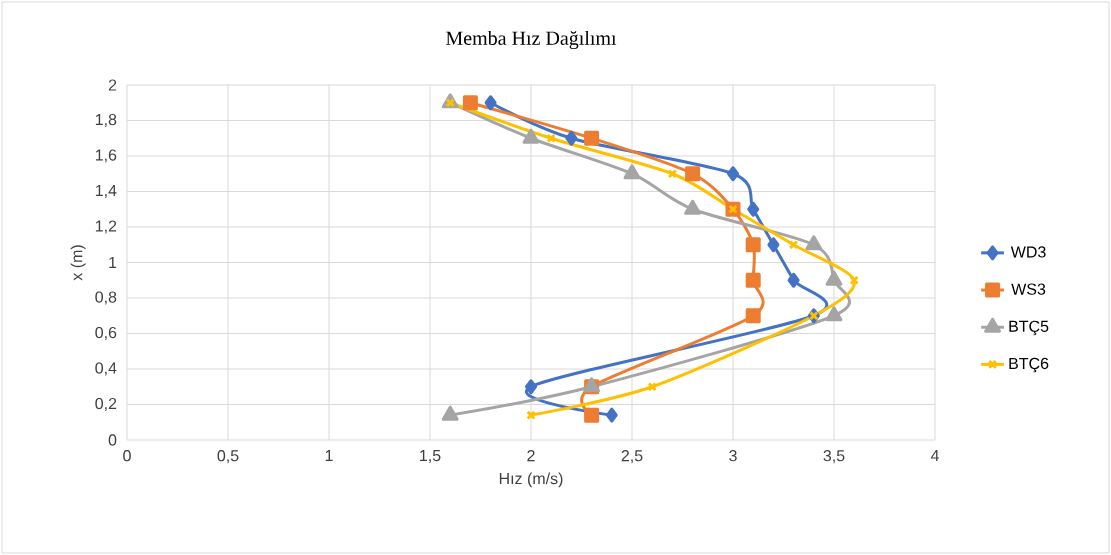  What do you see at coordinates (78, 263) in the screenshot?
I see `y-axis-title: x (m)` at bounding box center [78, 263].